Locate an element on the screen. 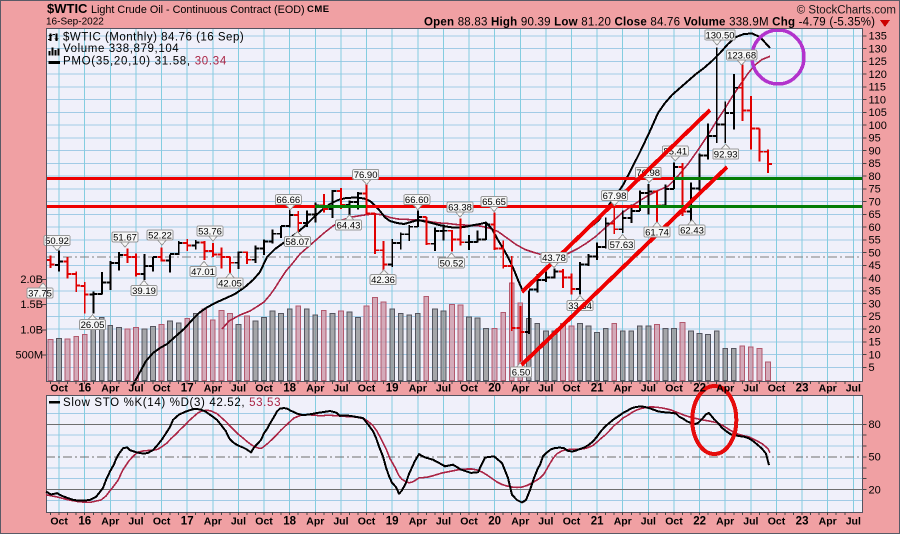 This screenshot has height=534, width=900. svg-text: 60 is located at coordinates (875, 228).